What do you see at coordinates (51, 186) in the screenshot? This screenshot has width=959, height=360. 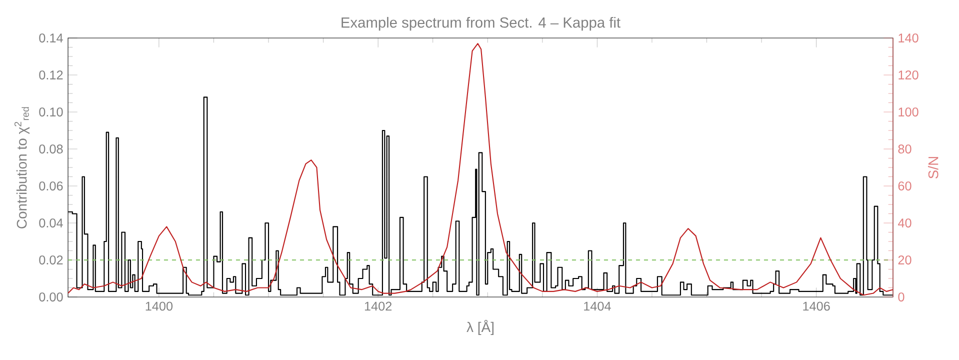 I see `y-tick-label: 0.06` at bounding box center [51, 186].